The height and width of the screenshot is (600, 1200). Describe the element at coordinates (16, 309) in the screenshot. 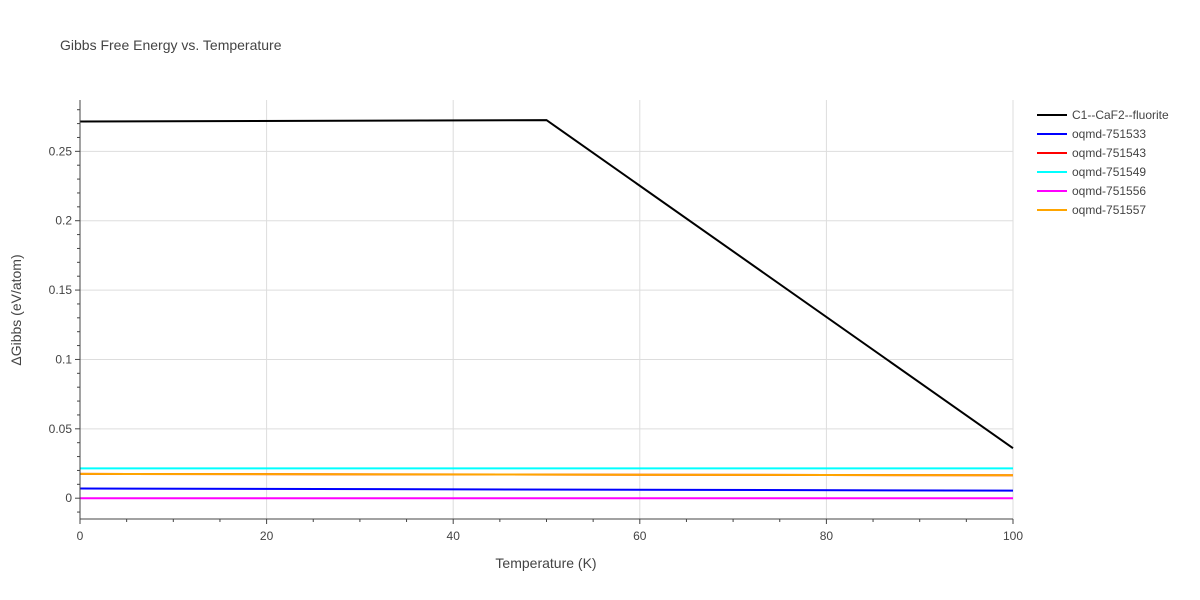

I see `y-axis-title: ΔGibbs (eV/atom)` at that location.